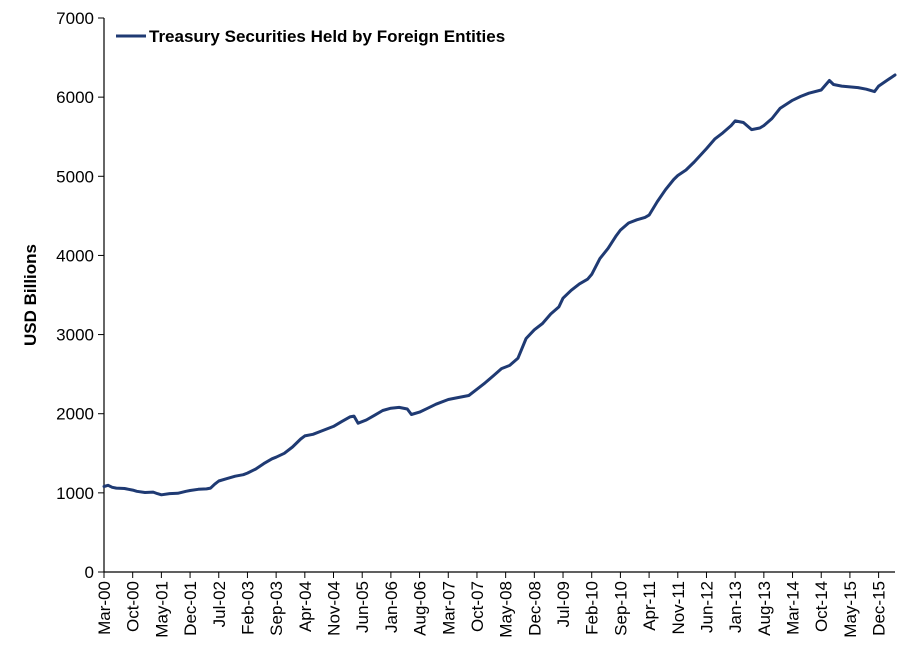 Image resolution: width=910 pixels, height=660 pixels. What do you see at coordinates (534, 608) in the screenshot?
I see `x-tick-label: Dec-08` at bounding box center [534, 608].